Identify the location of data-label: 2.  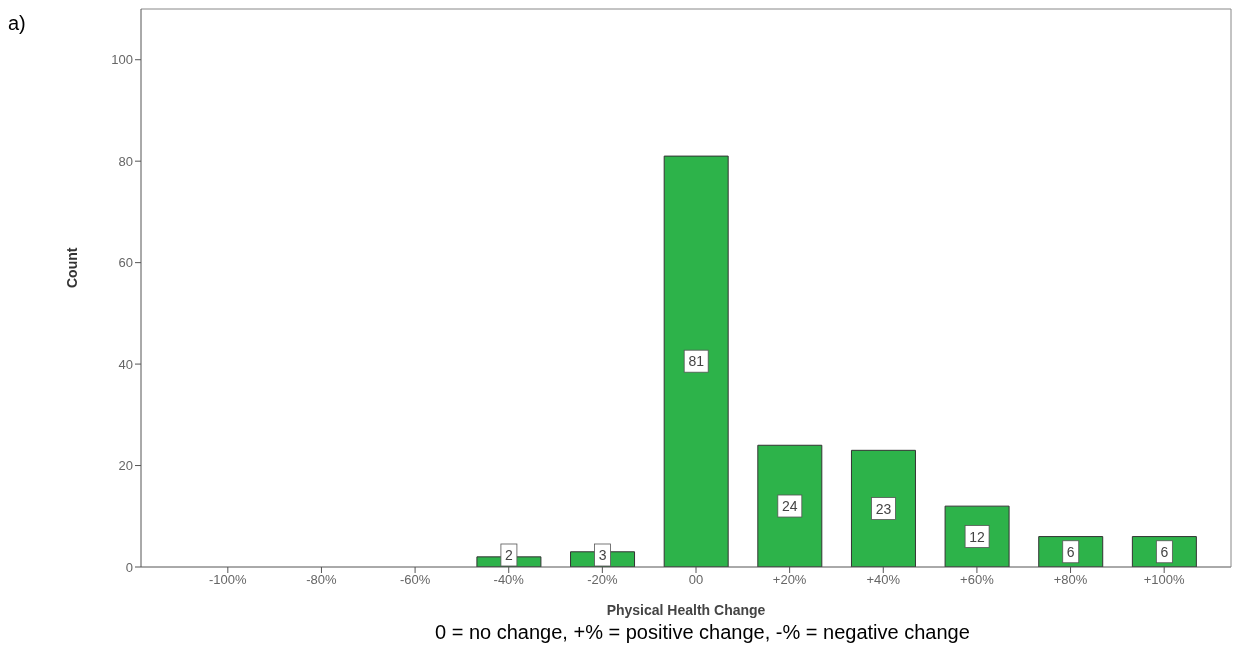
(509, 555).